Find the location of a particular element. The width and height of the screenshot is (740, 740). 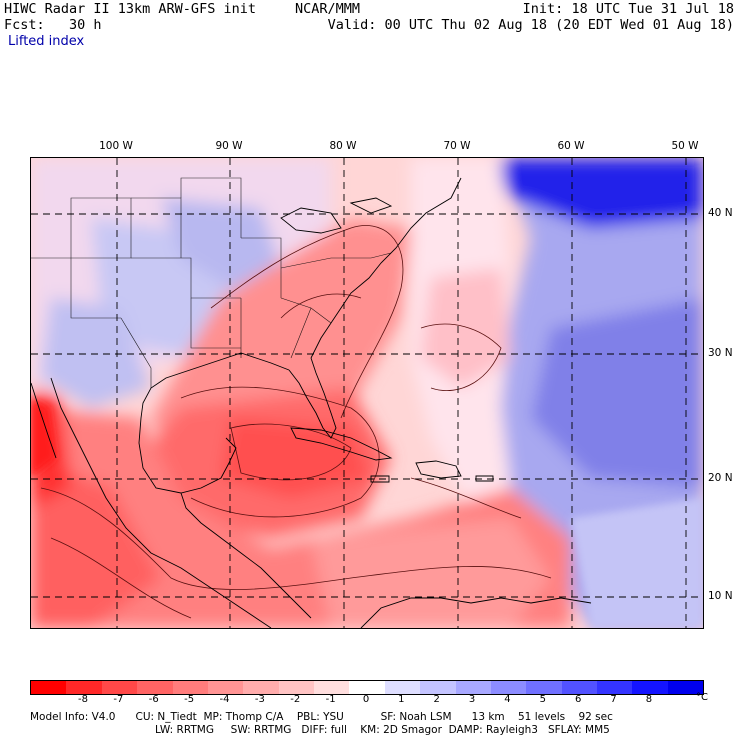

latitude-label: 20 N is located at coordinates (720, 478).